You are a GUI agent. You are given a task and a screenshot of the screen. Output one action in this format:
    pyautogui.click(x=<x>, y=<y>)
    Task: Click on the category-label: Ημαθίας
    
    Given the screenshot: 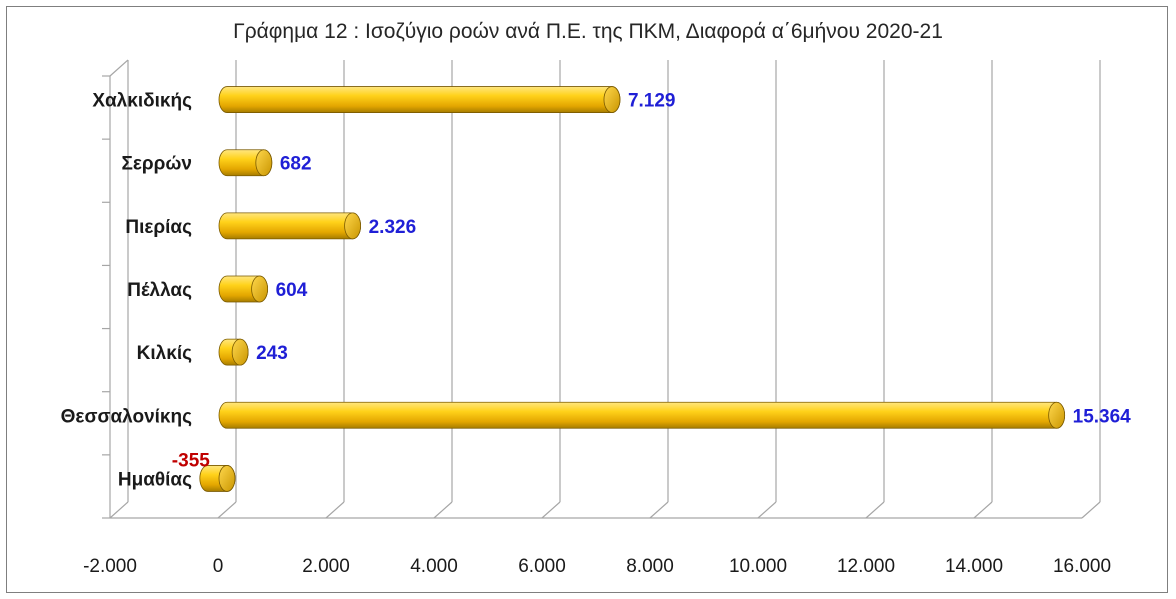 What is the action you would take?
    pyautogui.click(x=155, y=479)
    